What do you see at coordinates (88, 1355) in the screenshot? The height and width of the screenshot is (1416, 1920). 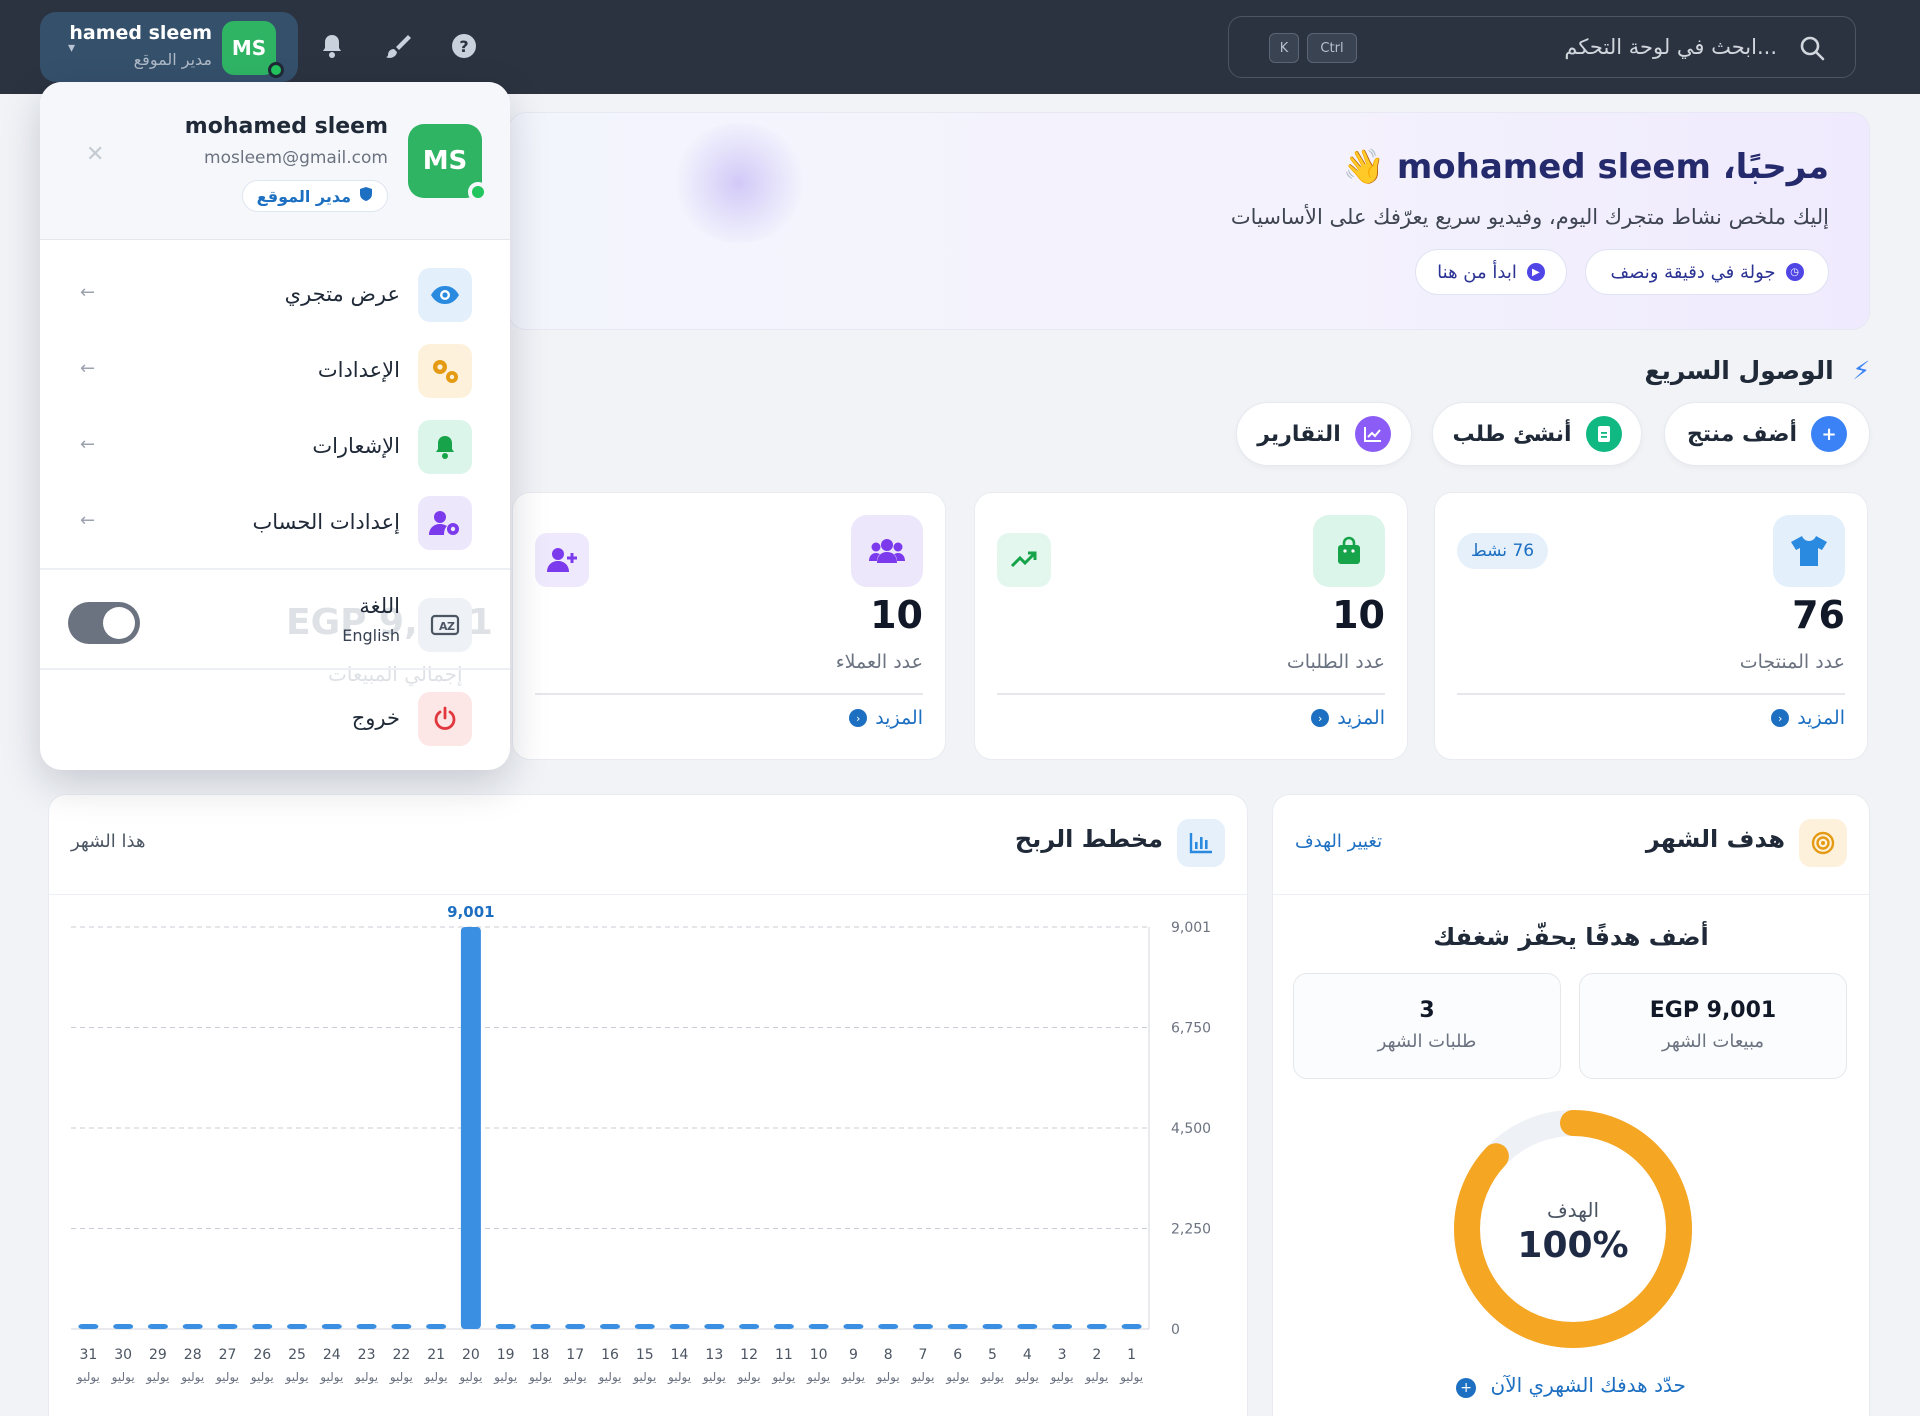 I see `x-tick-label: 31` at bounding box center [88, 1355].